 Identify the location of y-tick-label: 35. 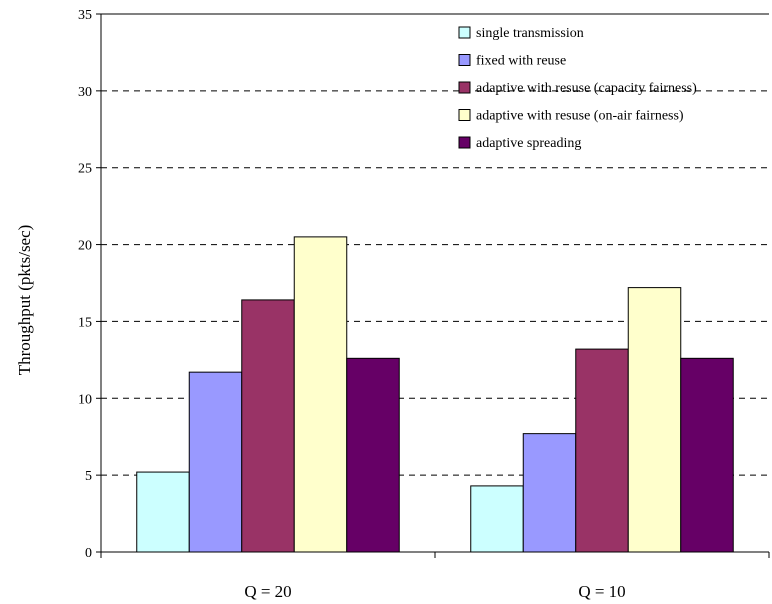
(85, 15).